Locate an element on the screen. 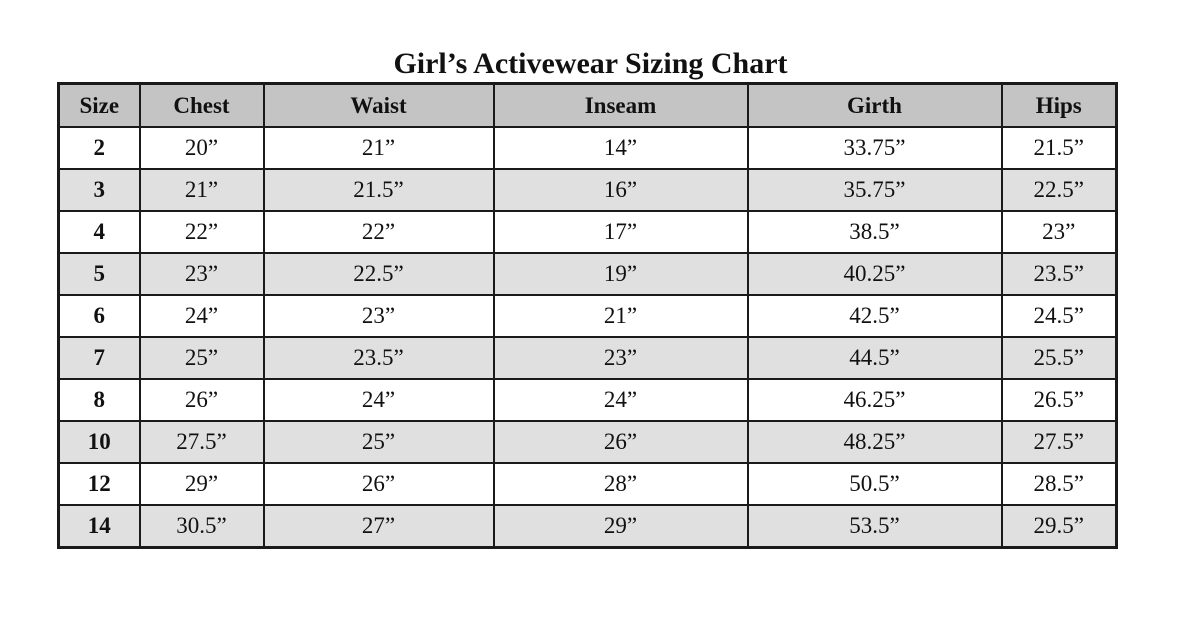  chart-title: Girl’s Activewear Sizing Chart is located at coordinates (590, 63).